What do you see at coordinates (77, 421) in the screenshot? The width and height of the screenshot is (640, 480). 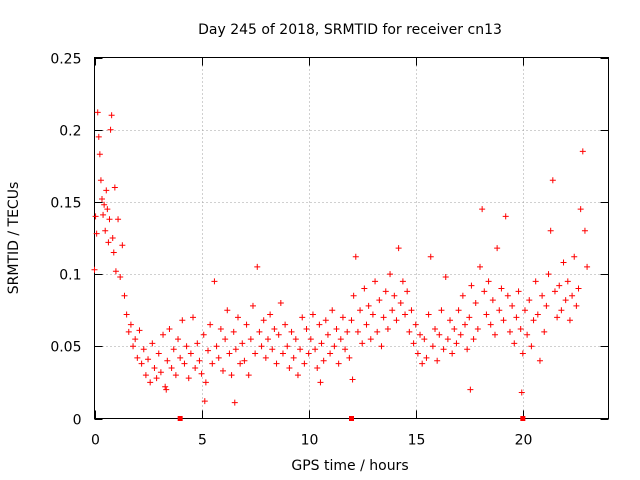 I see `y-tick-label: 0` at bounding box center [77, 421].